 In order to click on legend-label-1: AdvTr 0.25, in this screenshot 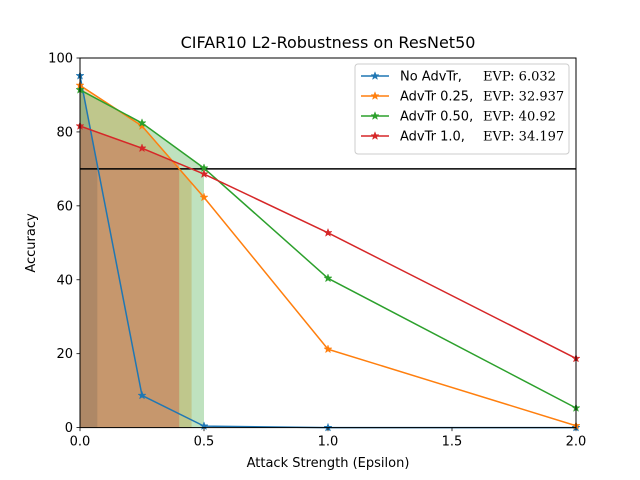, I will do `click(436, 97)`.